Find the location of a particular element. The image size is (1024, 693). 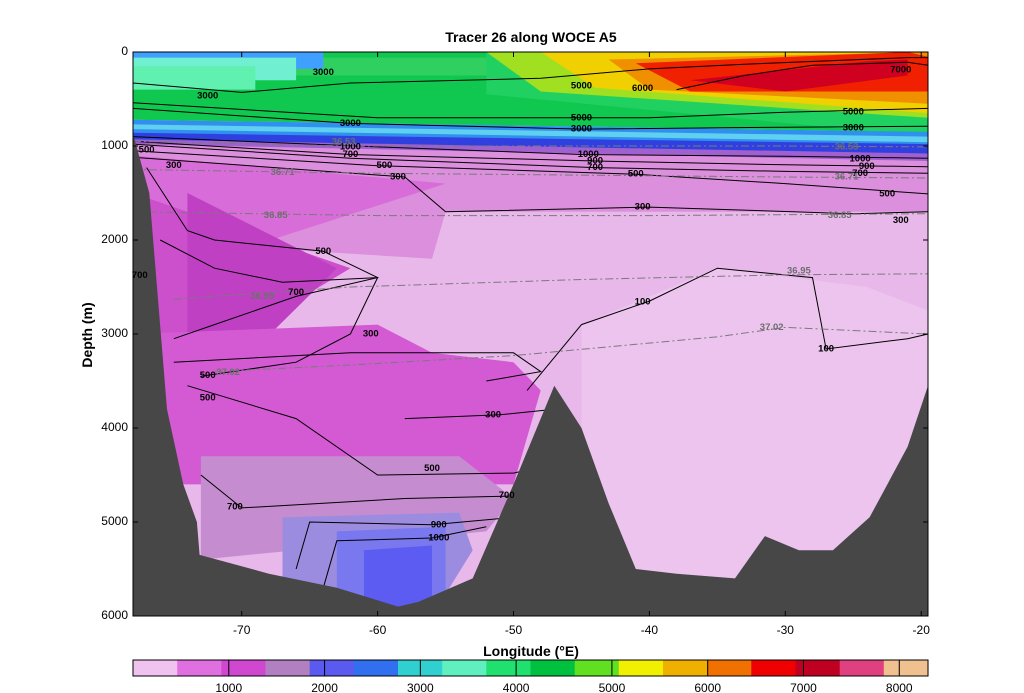

density-label-7: 36.95 is located at coordinates (799, 271).